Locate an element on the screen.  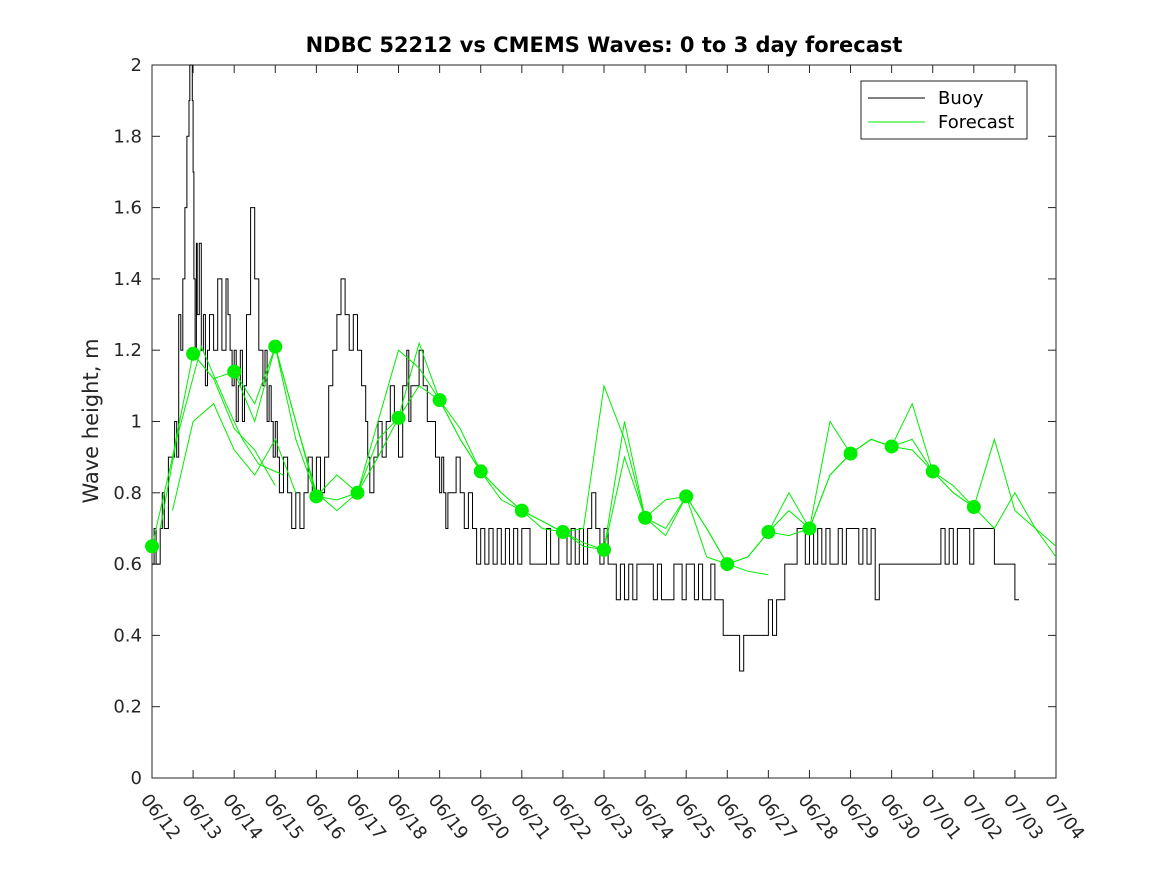
y-tick-label: 1.8 is located at coordinates (127, 136).